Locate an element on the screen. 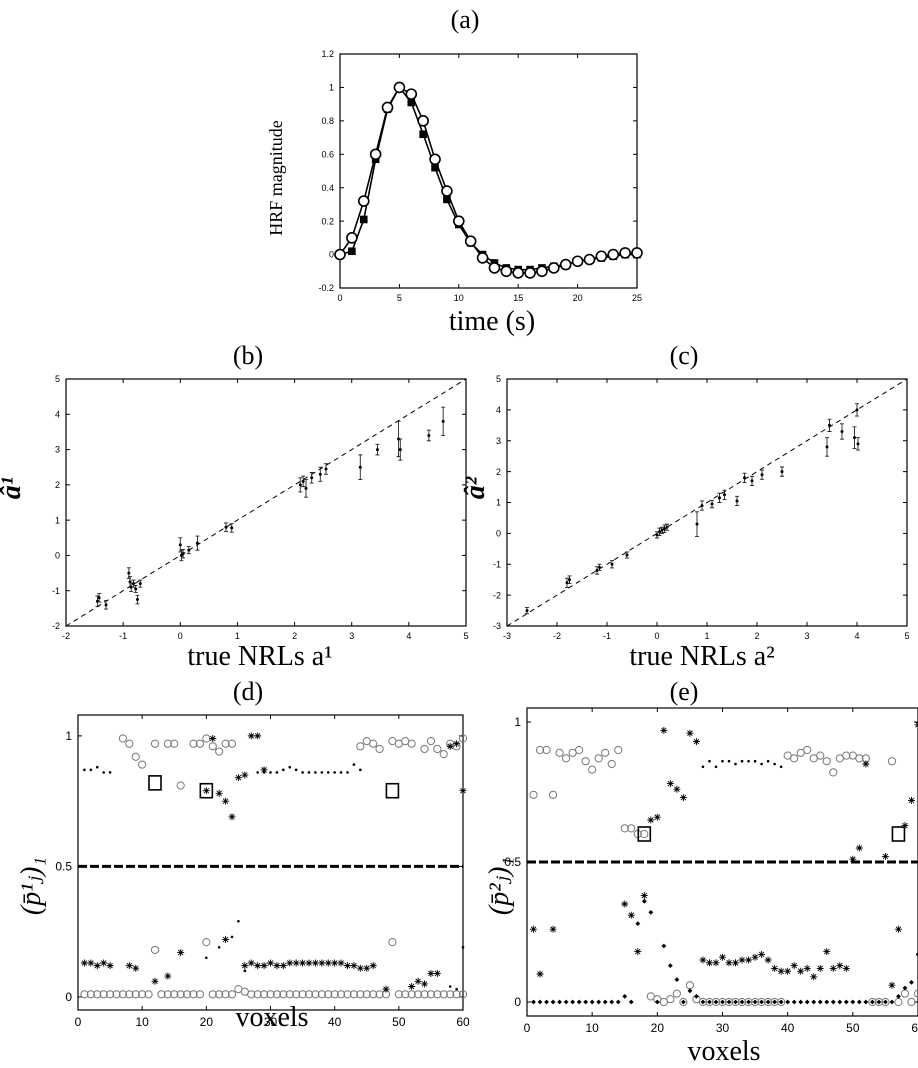 Image resolution: width=918 pixels, height=1068 pixels. panel-b-ytick-label: 5 is located at coordinates (57, 379).